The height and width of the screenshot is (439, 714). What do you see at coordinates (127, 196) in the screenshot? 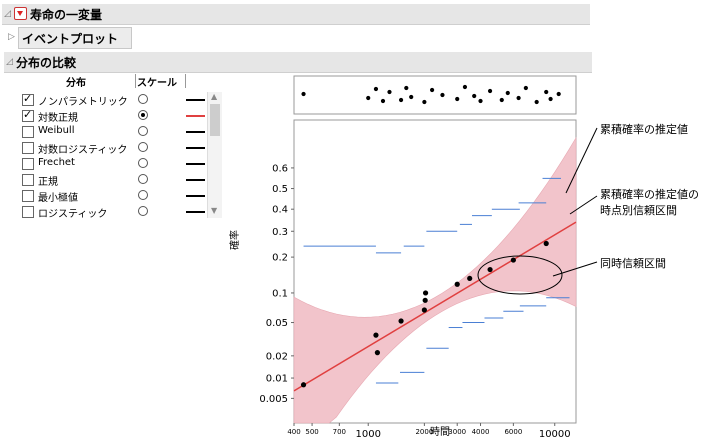
I see `distribution-row: 最小極値` at bounding box center [127, 196].